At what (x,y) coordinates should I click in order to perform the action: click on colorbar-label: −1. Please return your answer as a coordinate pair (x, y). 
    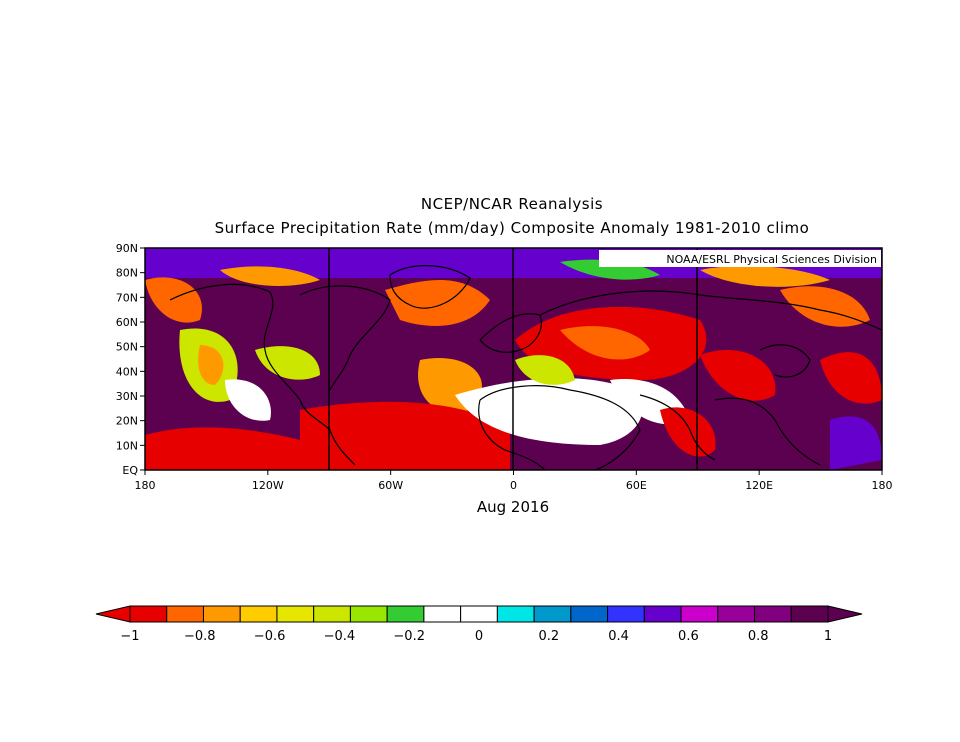
    Looking at the image, I should click on (129, 636).